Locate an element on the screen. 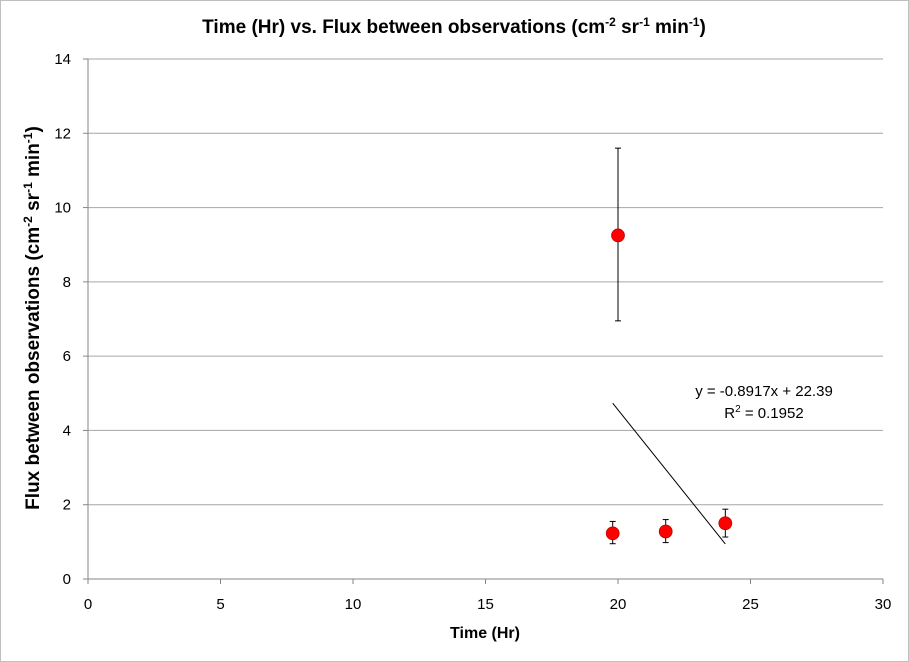 The width and height of the screenshot is (909, 662). x-axis-label: Time (Hr) is located at coordinates (485, 633).